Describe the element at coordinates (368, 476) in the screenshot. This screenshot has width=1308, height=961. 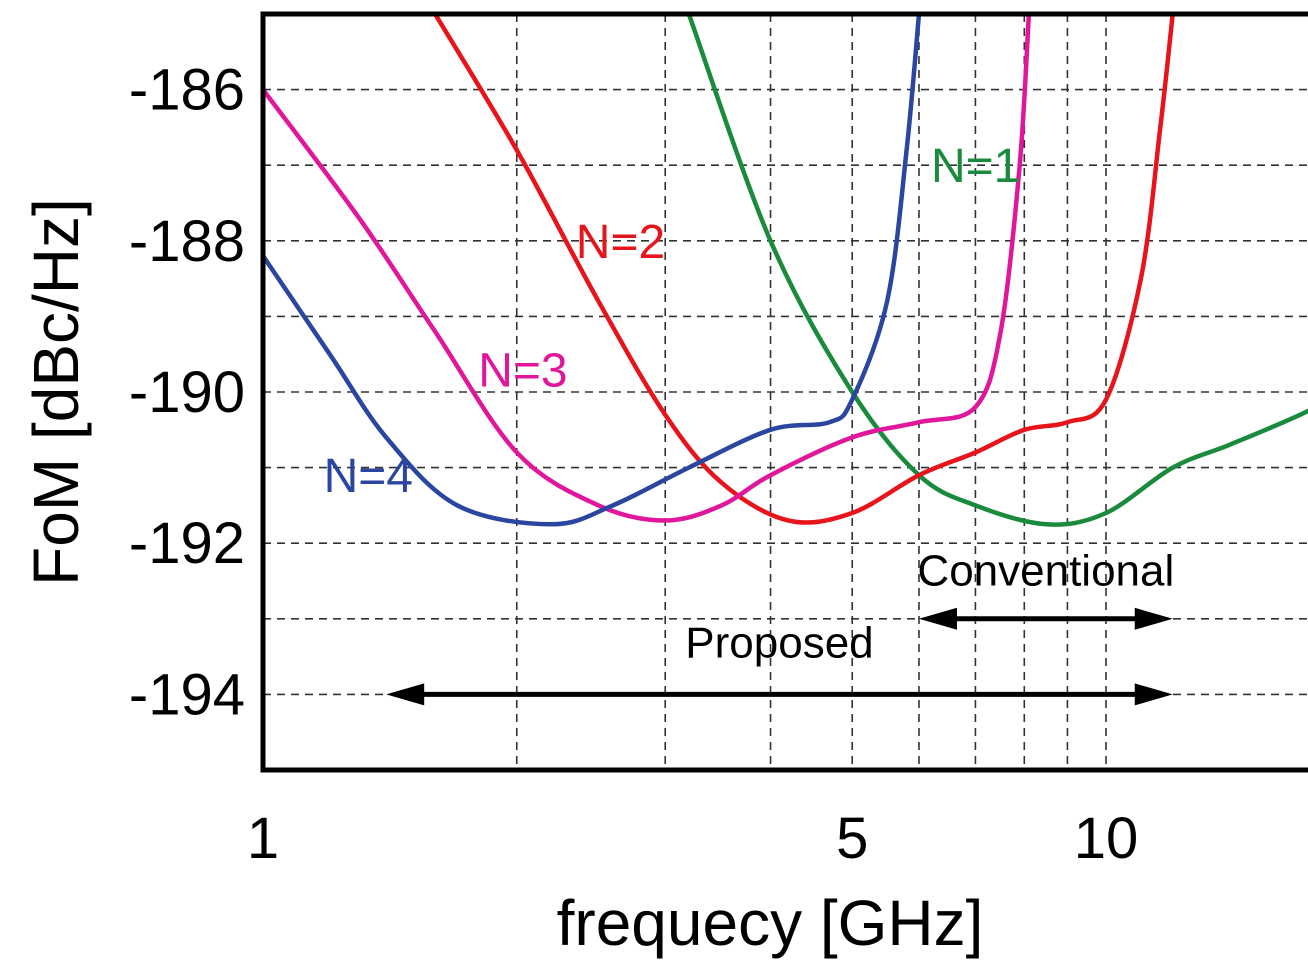
I see `series-label-n4: N=4` at that location.